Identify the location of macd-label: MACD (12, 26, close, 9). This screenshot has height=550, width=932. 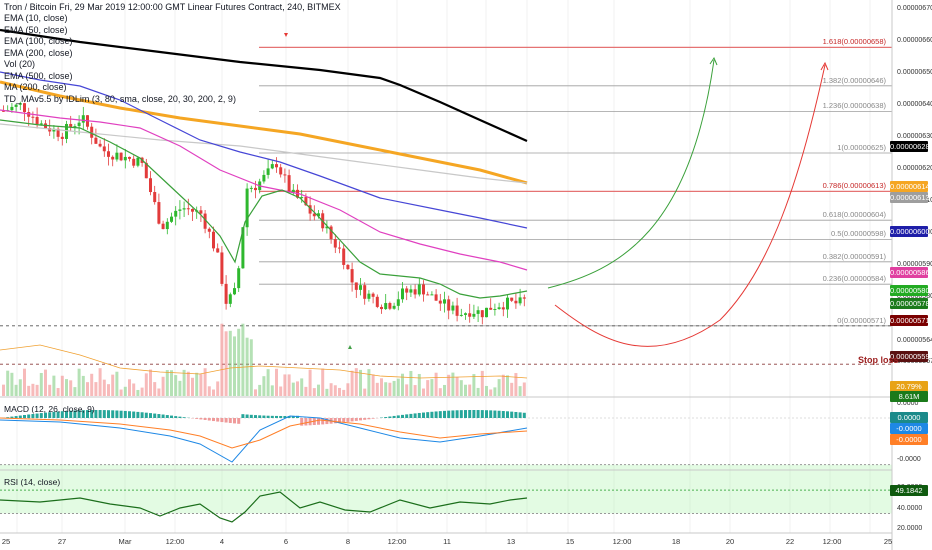
(49, 409).